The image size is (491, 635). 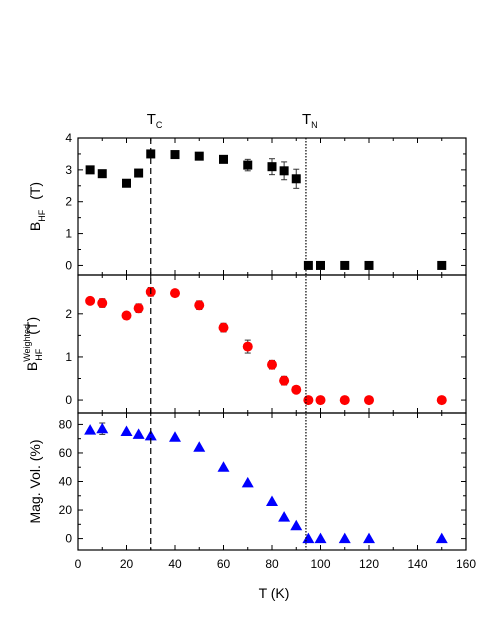 I want to click on y-axis-label: BWeighted HF (T), so click(x=33, y=344).